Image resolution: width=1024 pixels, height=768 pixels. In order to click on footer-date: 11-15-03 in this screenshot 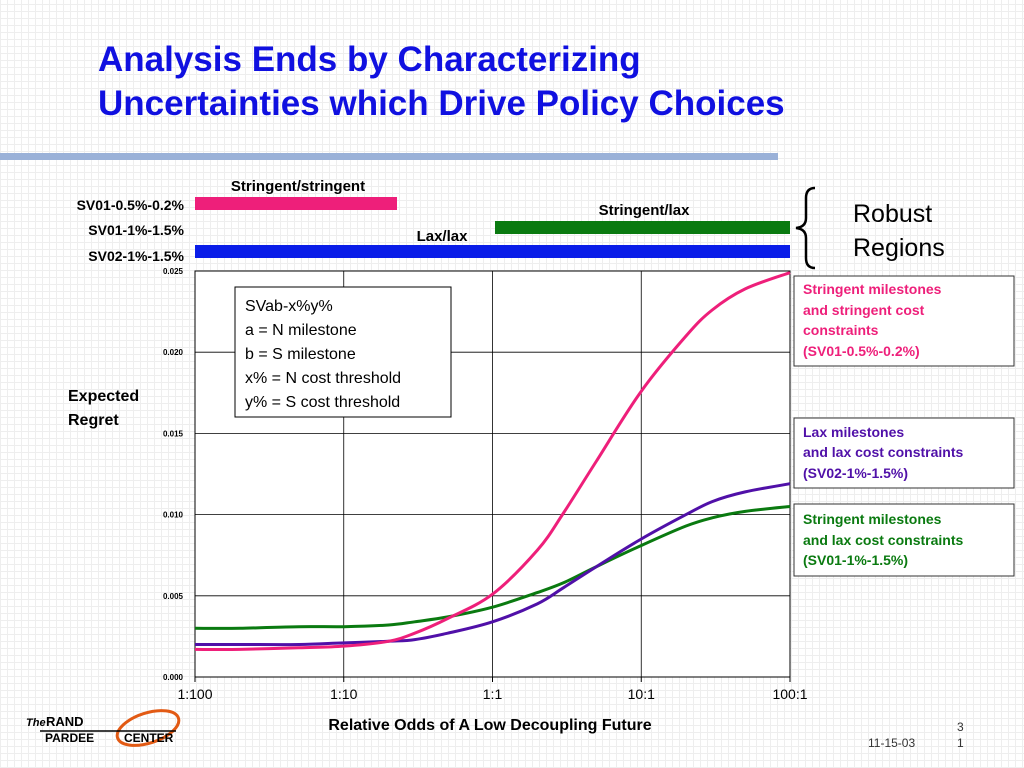, I will do `click(892, 743)`.